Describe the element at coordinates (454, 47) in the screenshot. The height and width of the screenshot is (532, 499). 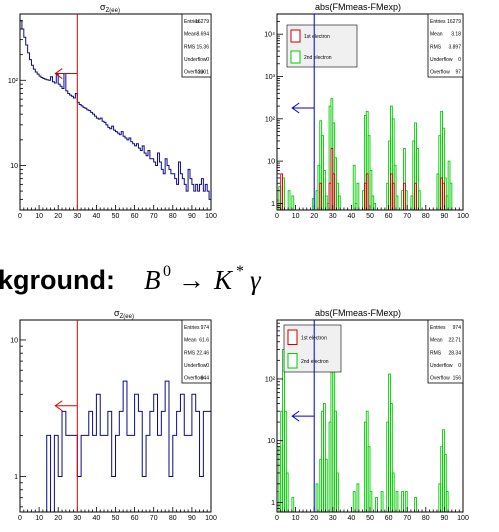
I see `stats-value: 3.897` at that location.